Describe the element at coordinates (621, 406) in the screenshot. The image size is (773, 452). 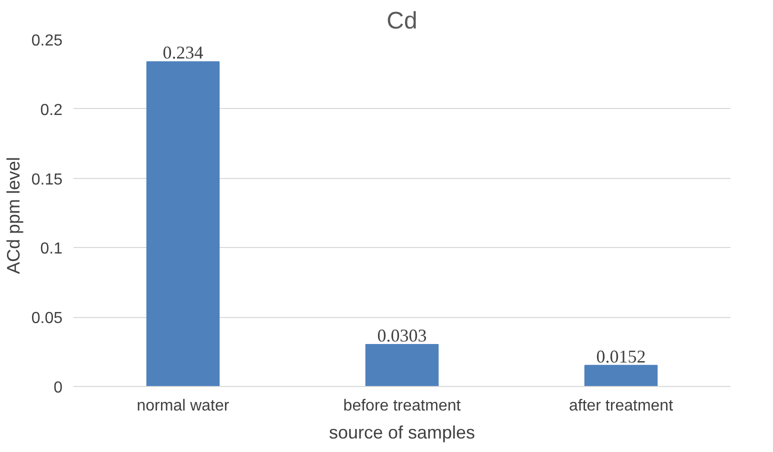
I see `x-tick-label: after treatment` at that location.